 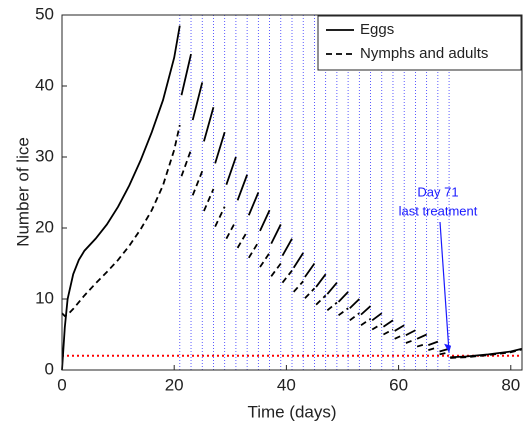 I want to click on x-axis-label: Time (days), so click(x=291, y=411).